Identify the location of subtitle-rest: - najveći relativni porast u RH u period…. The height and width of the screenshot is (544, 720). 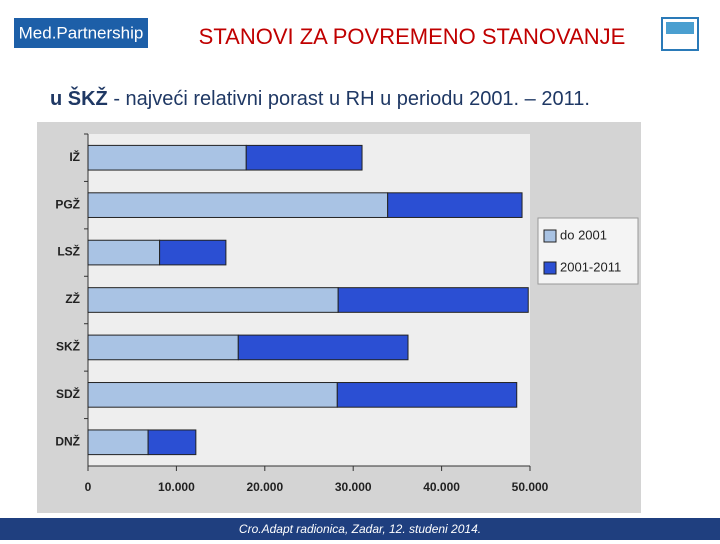
(351, 99).